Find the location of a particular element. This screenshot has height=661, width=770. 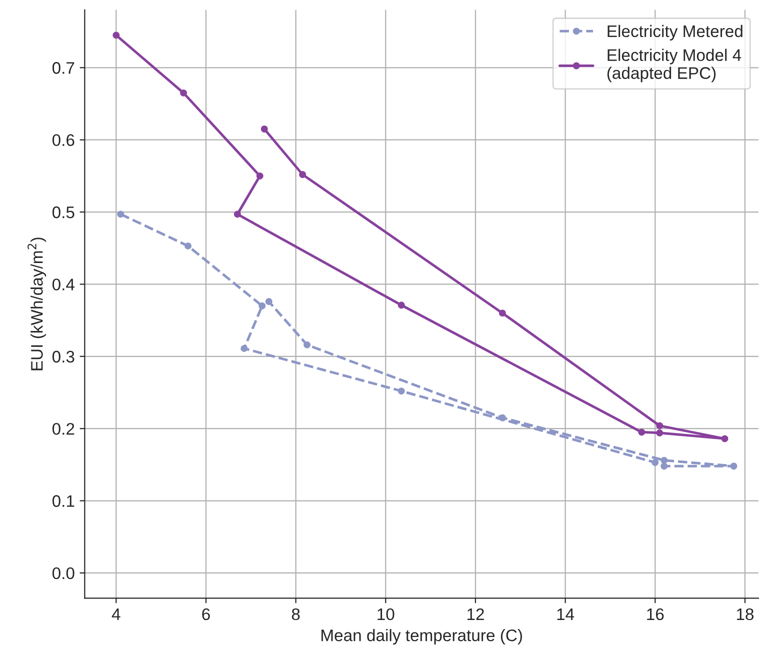

x-axis-title: Mean daily temperature (C) is located at coordinates (422, 637).